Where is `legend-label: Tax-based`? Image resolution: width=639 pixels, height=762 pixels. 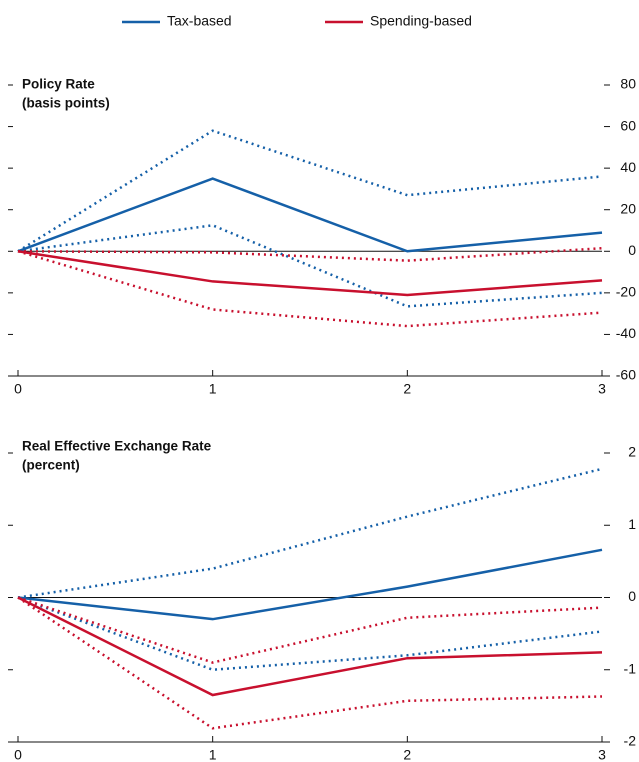 legend-label: Tax-based is located at coordinates (199, 21).